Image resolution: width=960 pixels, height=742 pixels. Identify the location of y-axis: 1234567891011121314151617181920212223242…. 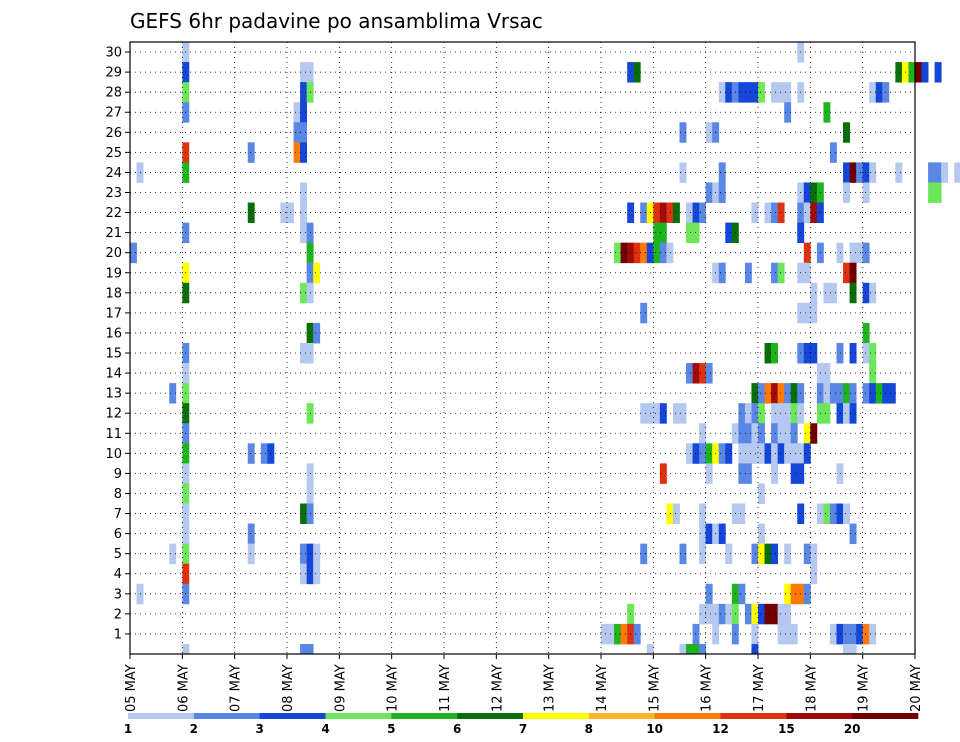
(117, 344).